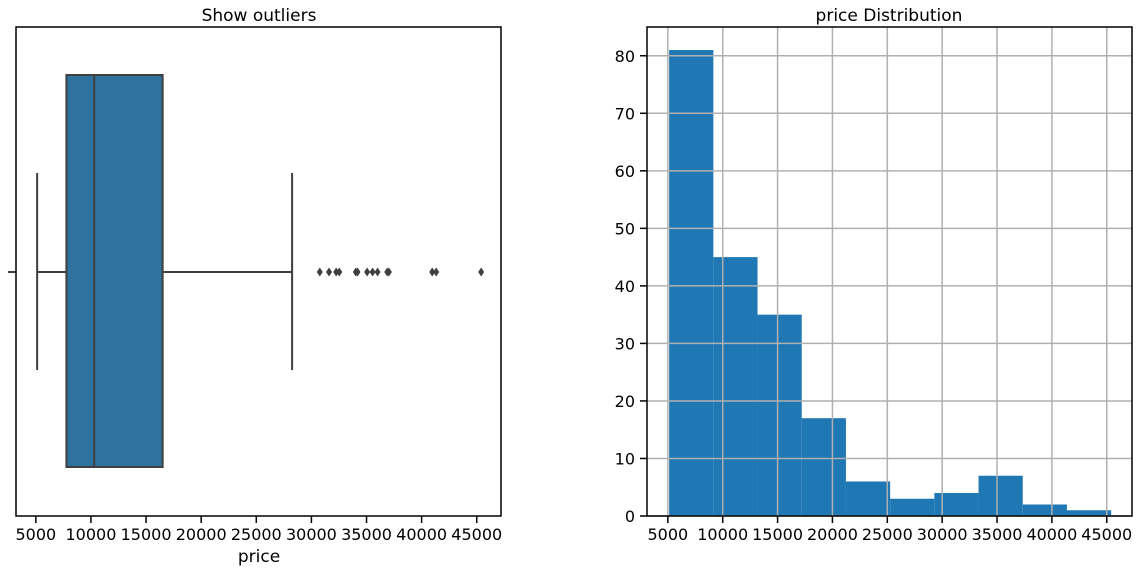 This screenshot has width=1139, height=573. Describe the element at coordinates (625, 228) in the screenshot. I see `histogram-y-tick-label: 50` at that location.